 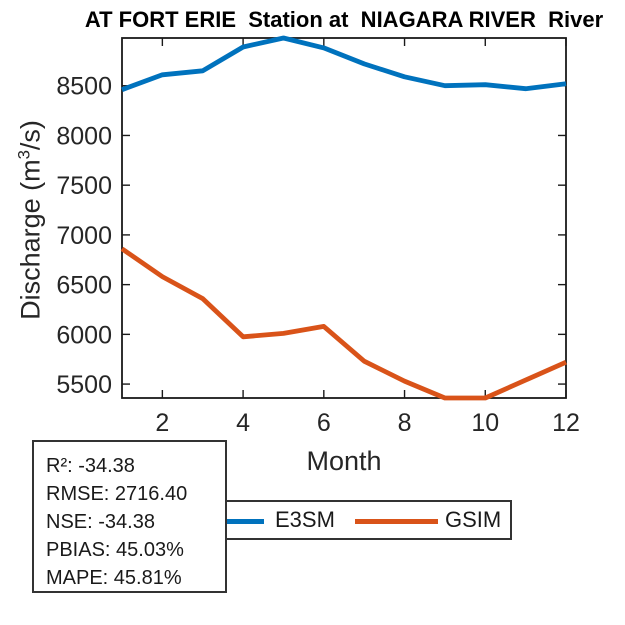 I want to click on y-axis-label-unit: /s), so click(x=30, y=135).